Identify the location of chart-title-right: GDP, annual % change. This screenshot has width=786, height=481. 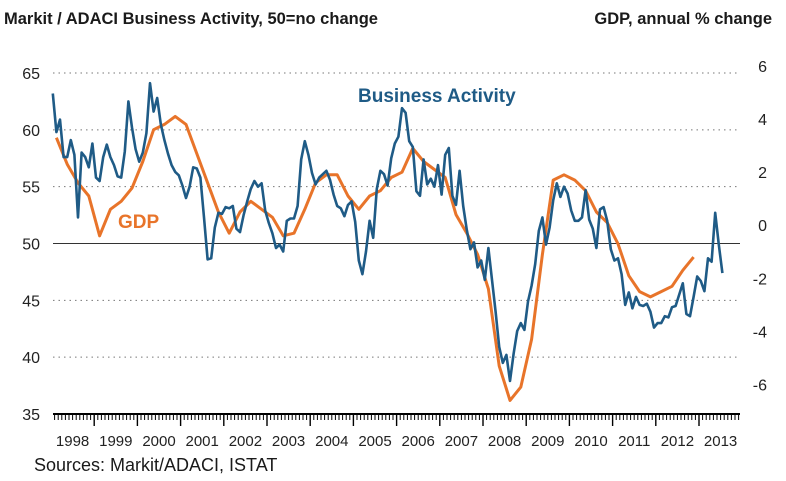
(683, 19).